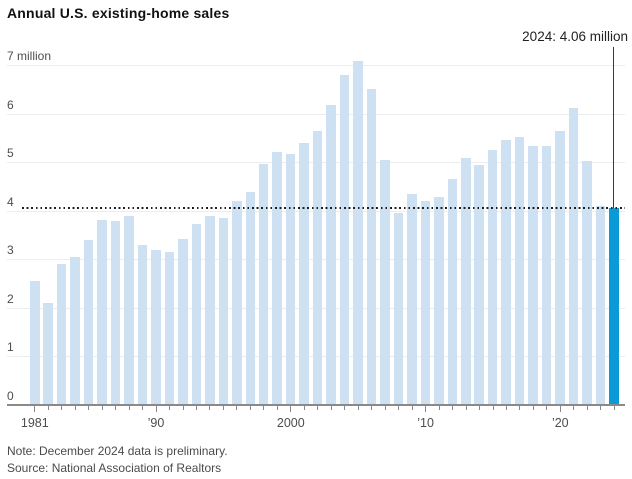 This screenshot has height=479, width=632. I want to click on x-tick-2016, so click(506, 408).